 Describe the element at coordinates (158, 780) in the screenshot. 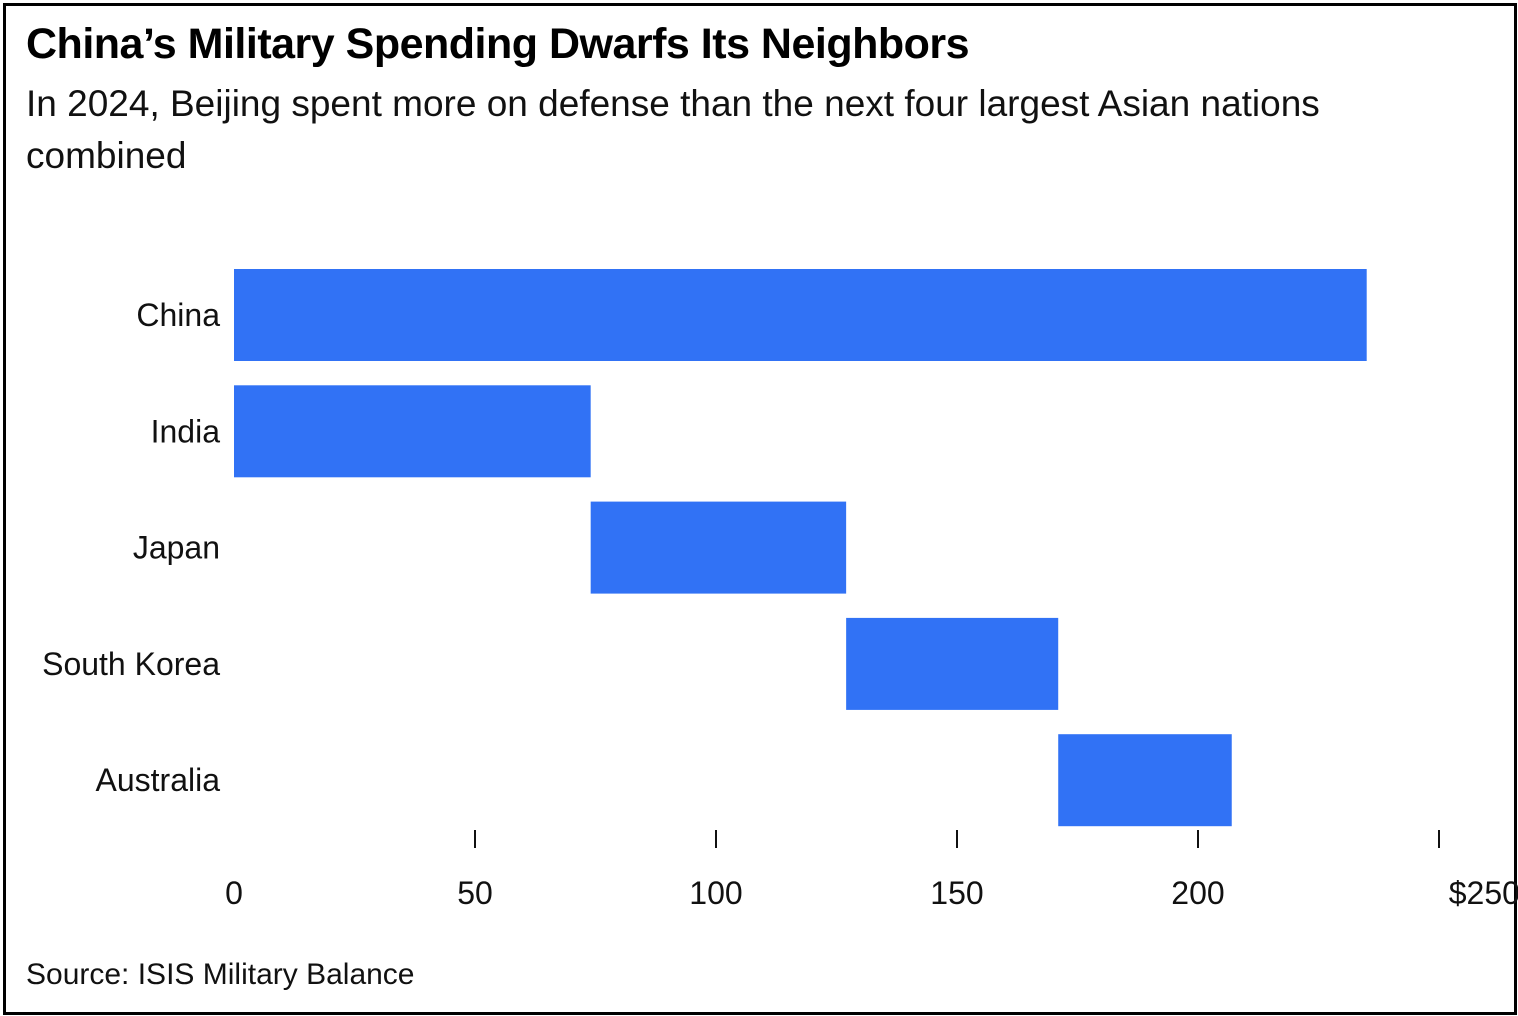

I see `category-label-australia: Australia` at that location.